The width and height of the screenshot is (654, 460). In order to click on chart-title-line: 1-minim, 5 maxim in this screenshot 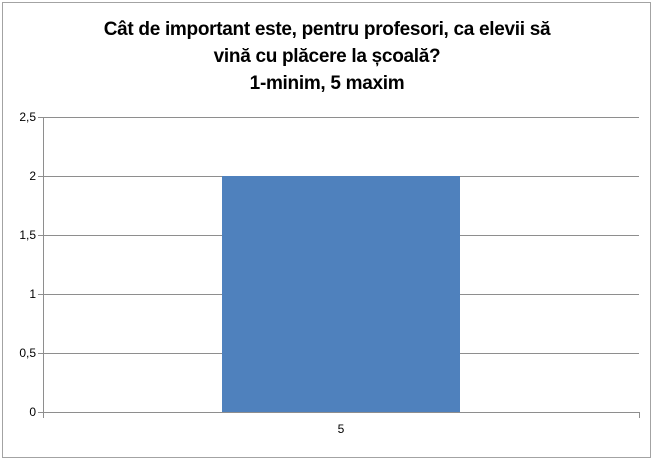, I will do `click(327, 83)`.